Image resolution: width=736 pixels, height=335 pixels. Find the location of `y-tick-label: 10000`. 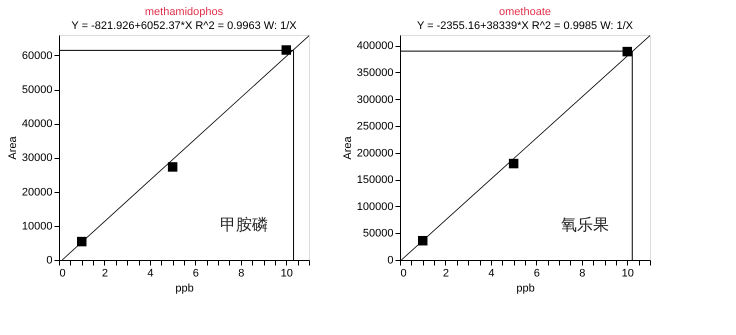

y-tick-label: 10000 is located at coordinates (37, 226).